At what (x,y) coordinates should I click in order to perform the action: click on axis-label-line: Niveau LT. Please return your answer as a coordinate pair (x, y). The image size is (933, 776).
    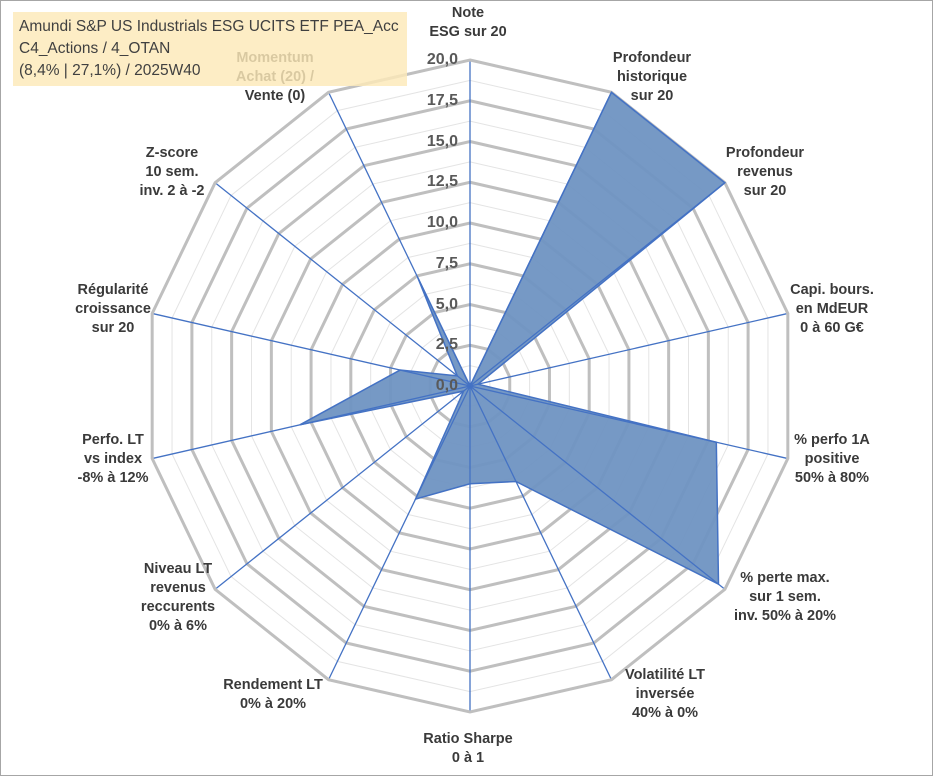
    Looking at the image, I should click on (178, 569).